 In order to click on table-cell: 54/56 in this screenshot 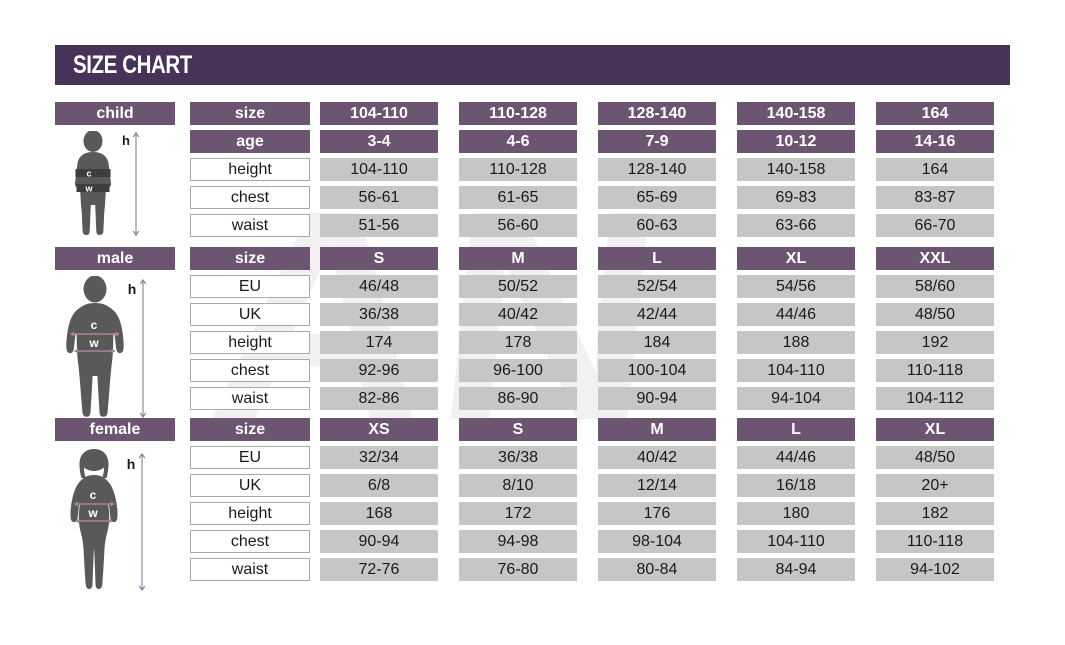, I will do `click(796, 286)`.